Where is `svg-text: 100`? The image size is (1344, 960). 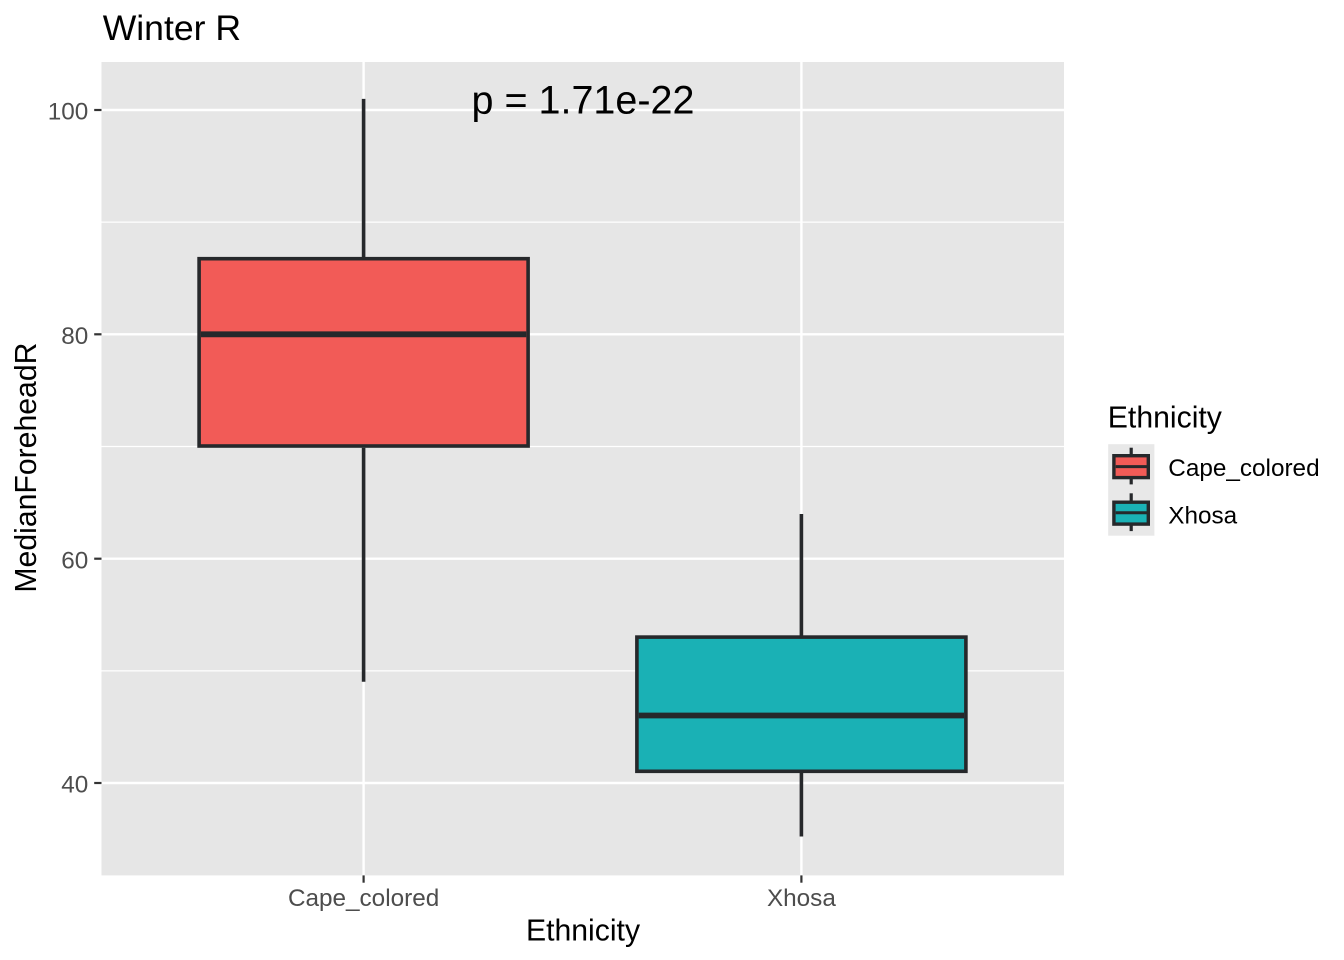
svg-text: 100 is located at coordinates (68, 112).